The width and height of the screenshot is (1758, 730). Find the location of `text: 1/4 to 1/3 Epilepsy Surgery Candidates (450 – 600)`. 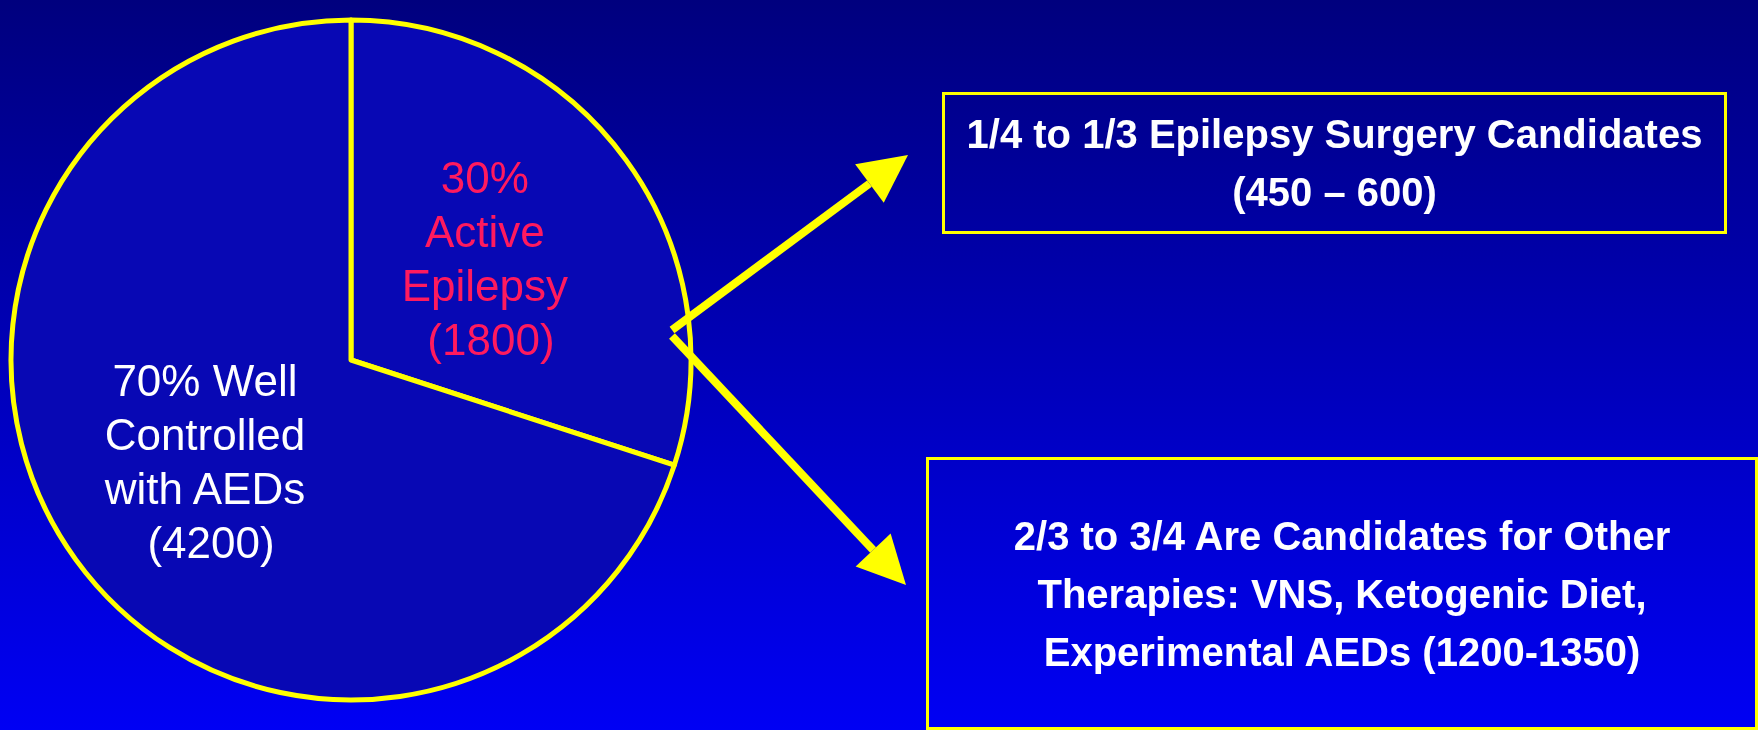

text: 1/4 to 1/3 Epilepsy Surgery Candidates (450 – 600) is located at coordinates (1334, 163).